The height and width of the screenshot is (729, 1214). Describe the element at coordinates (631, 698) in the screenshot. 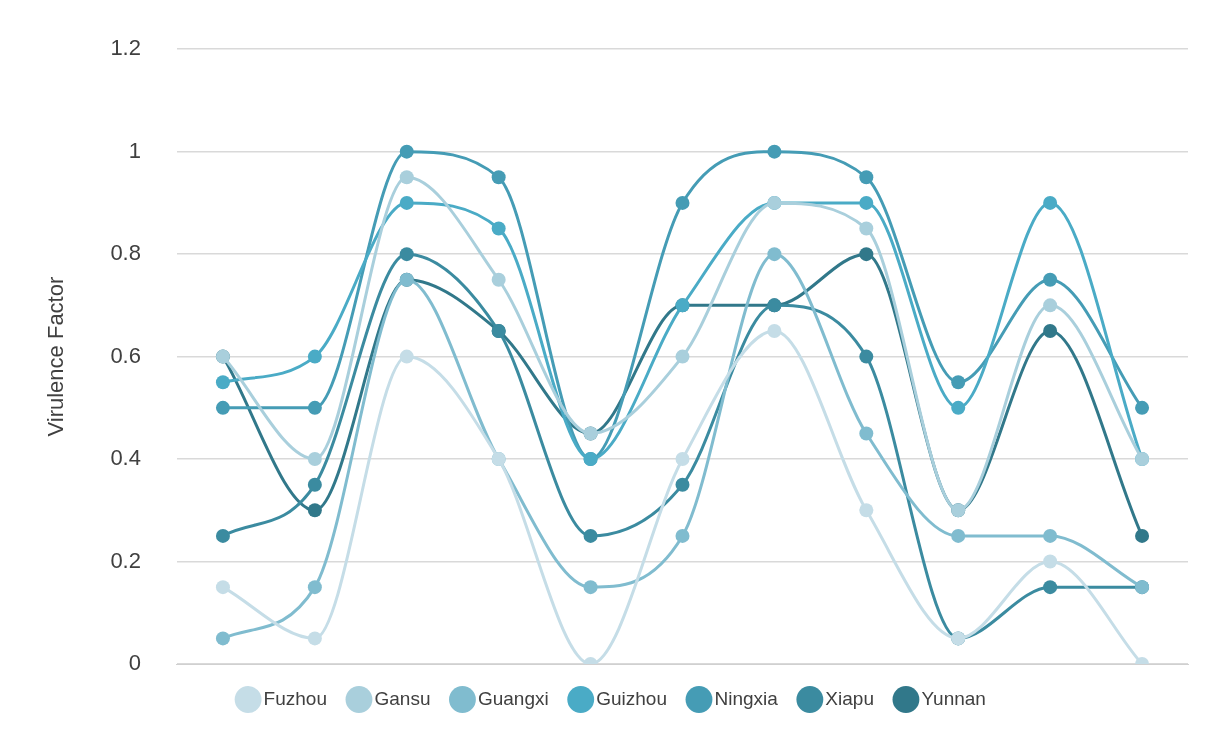

I see `legend-label: Guizhou` at that location.